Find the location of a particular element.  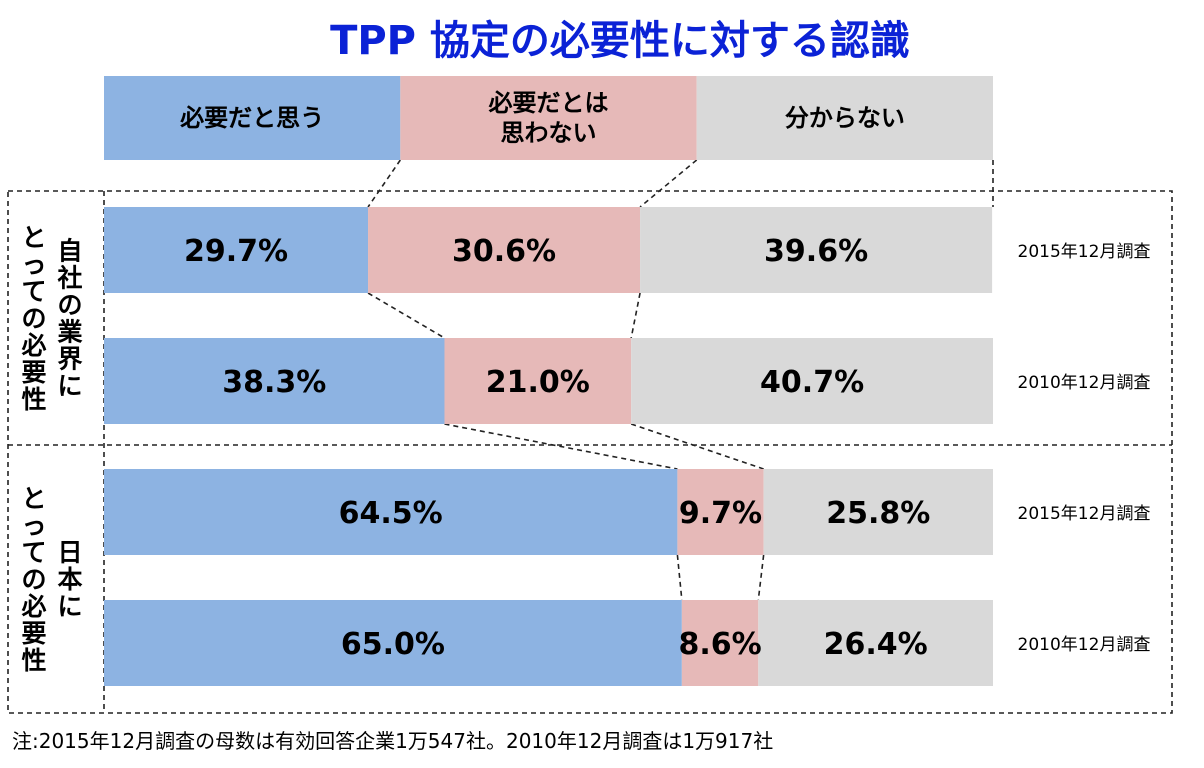

data-label: 64.5% is located at coordinates (391, 513).